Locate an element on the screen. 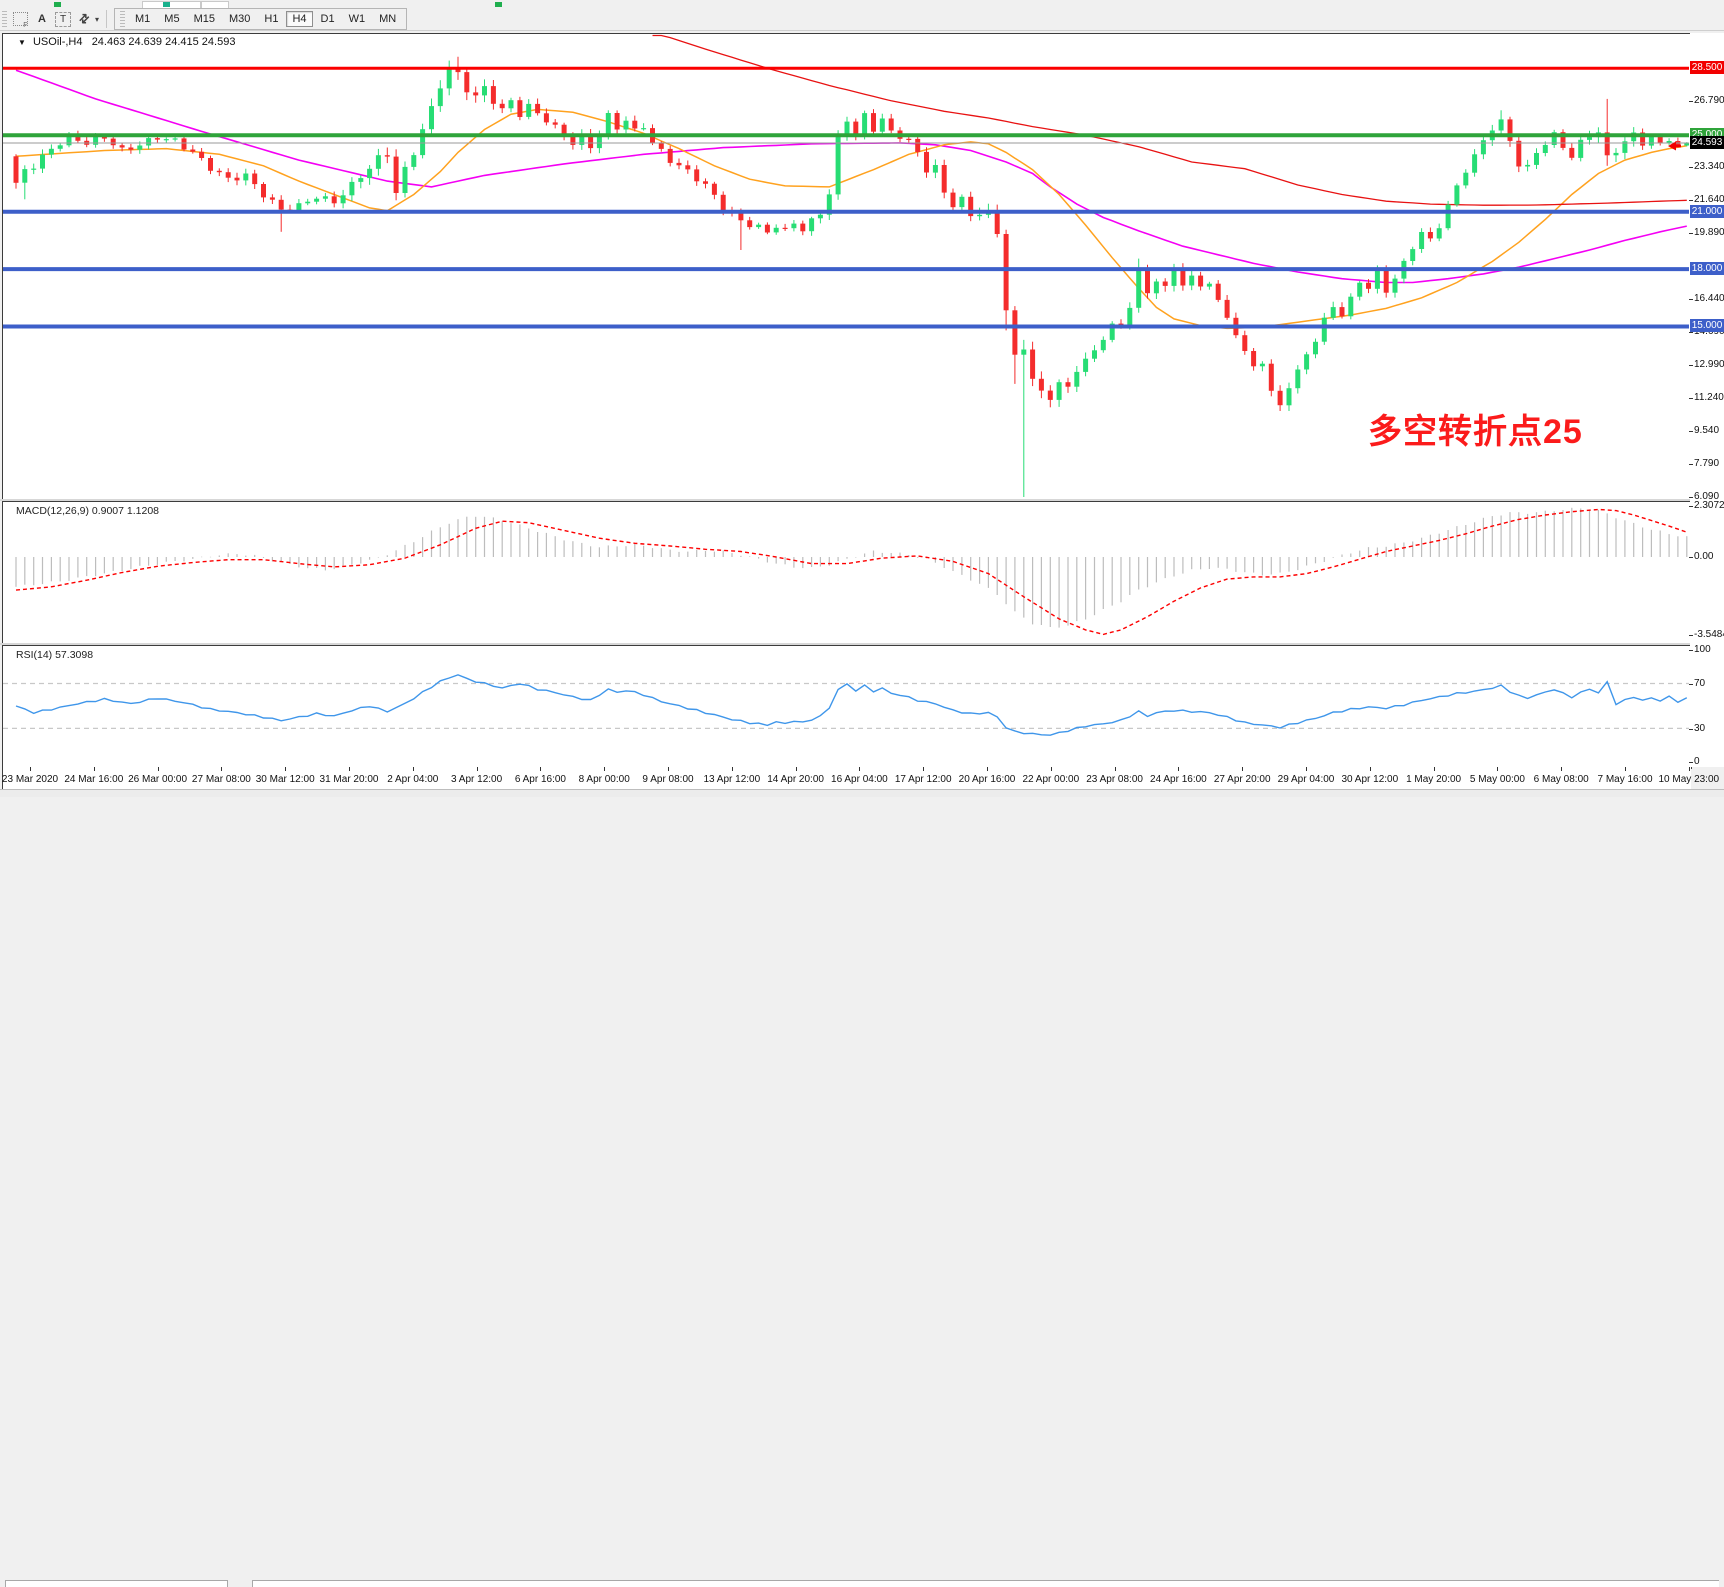  time-axis-label: 20 Apr 16:00 is located at coordinates (987, 779).